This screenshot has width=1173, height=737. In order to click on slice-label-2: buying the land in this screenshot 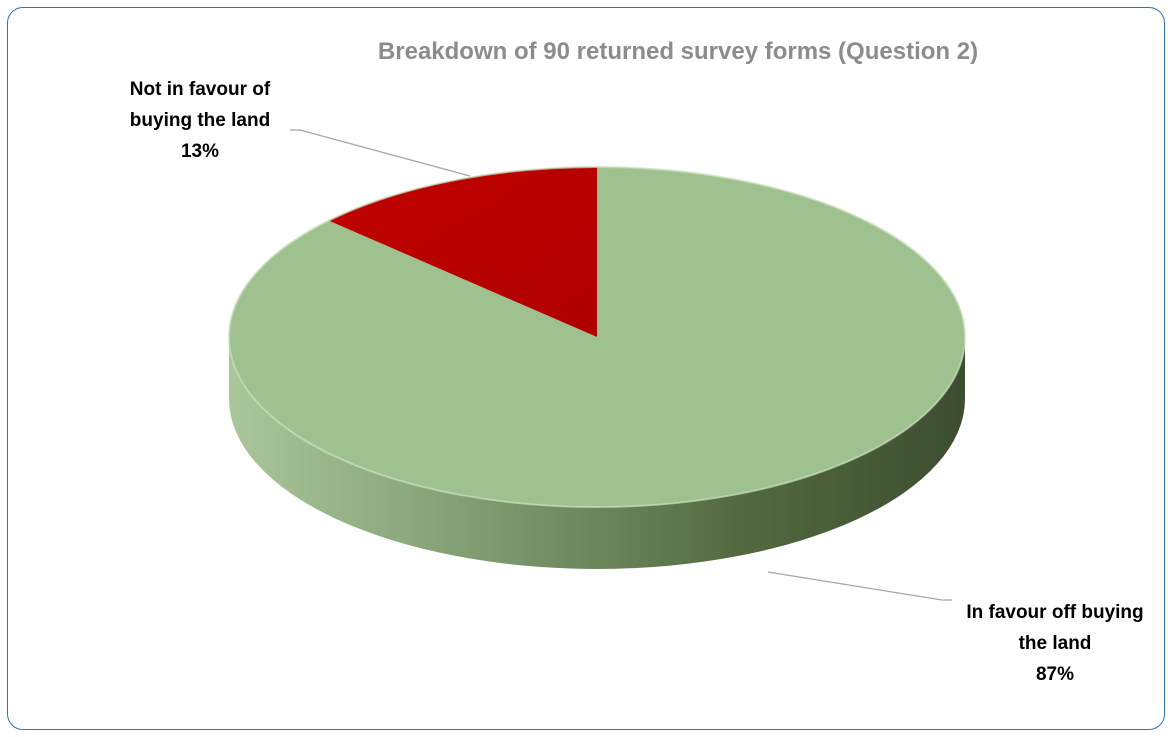, I will do `click(200, 120)`.